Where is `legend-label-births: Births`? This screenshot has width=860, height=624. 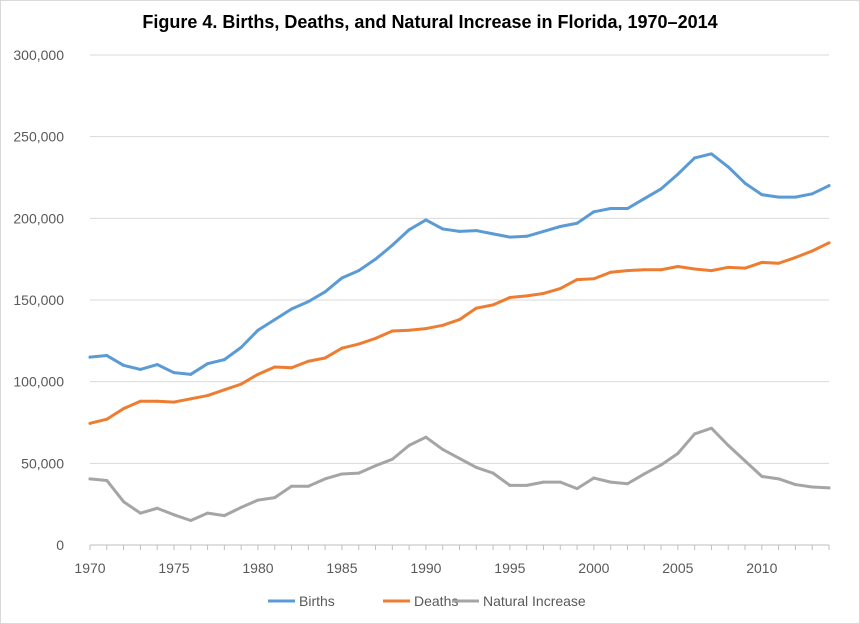
legend-label-births: Births is located at coordinates (317, 601).